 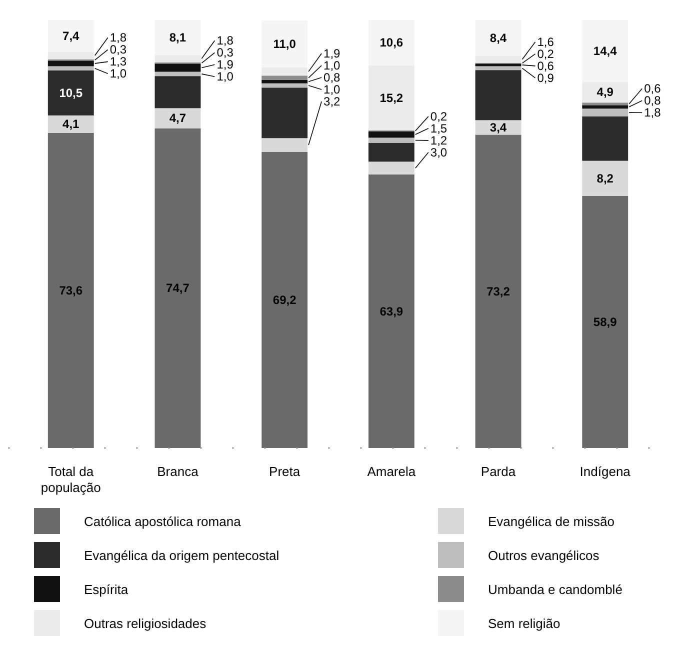 I want to click on legend-label: Sem religião, so click(x=524, y=623).